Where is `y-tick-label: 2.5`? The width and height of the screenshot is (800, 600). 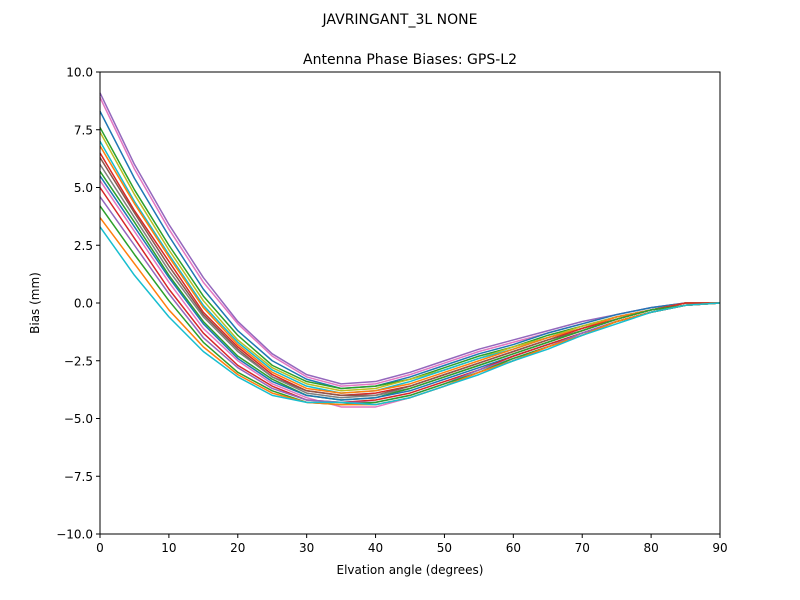
y-tick-label: 2.5 is located at coordinates (83, 246).